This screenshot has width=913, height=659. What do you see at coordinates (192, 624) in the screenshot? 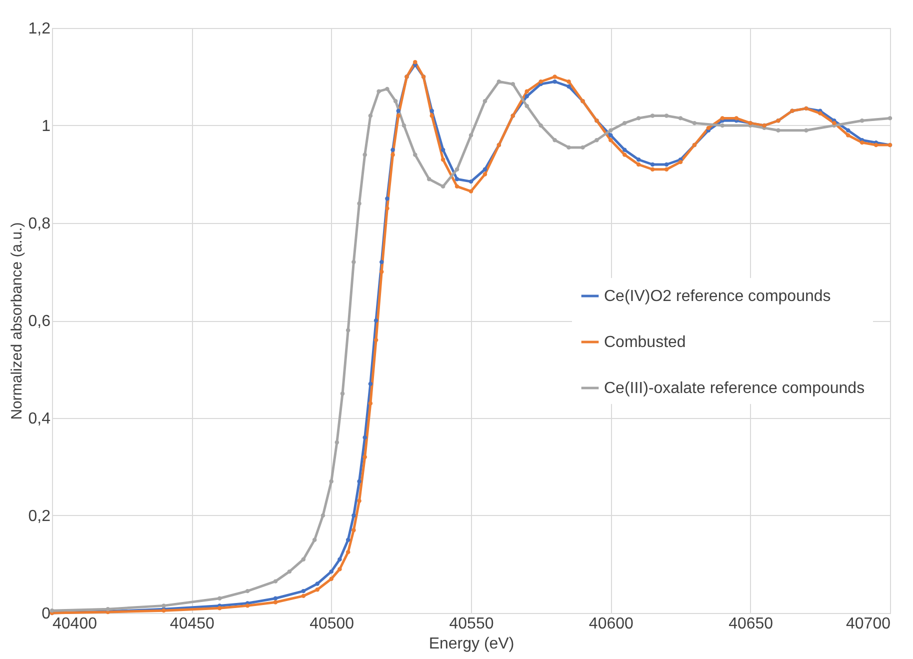
I see `x-tick-label: 40450` at bounding box center [192, 624].